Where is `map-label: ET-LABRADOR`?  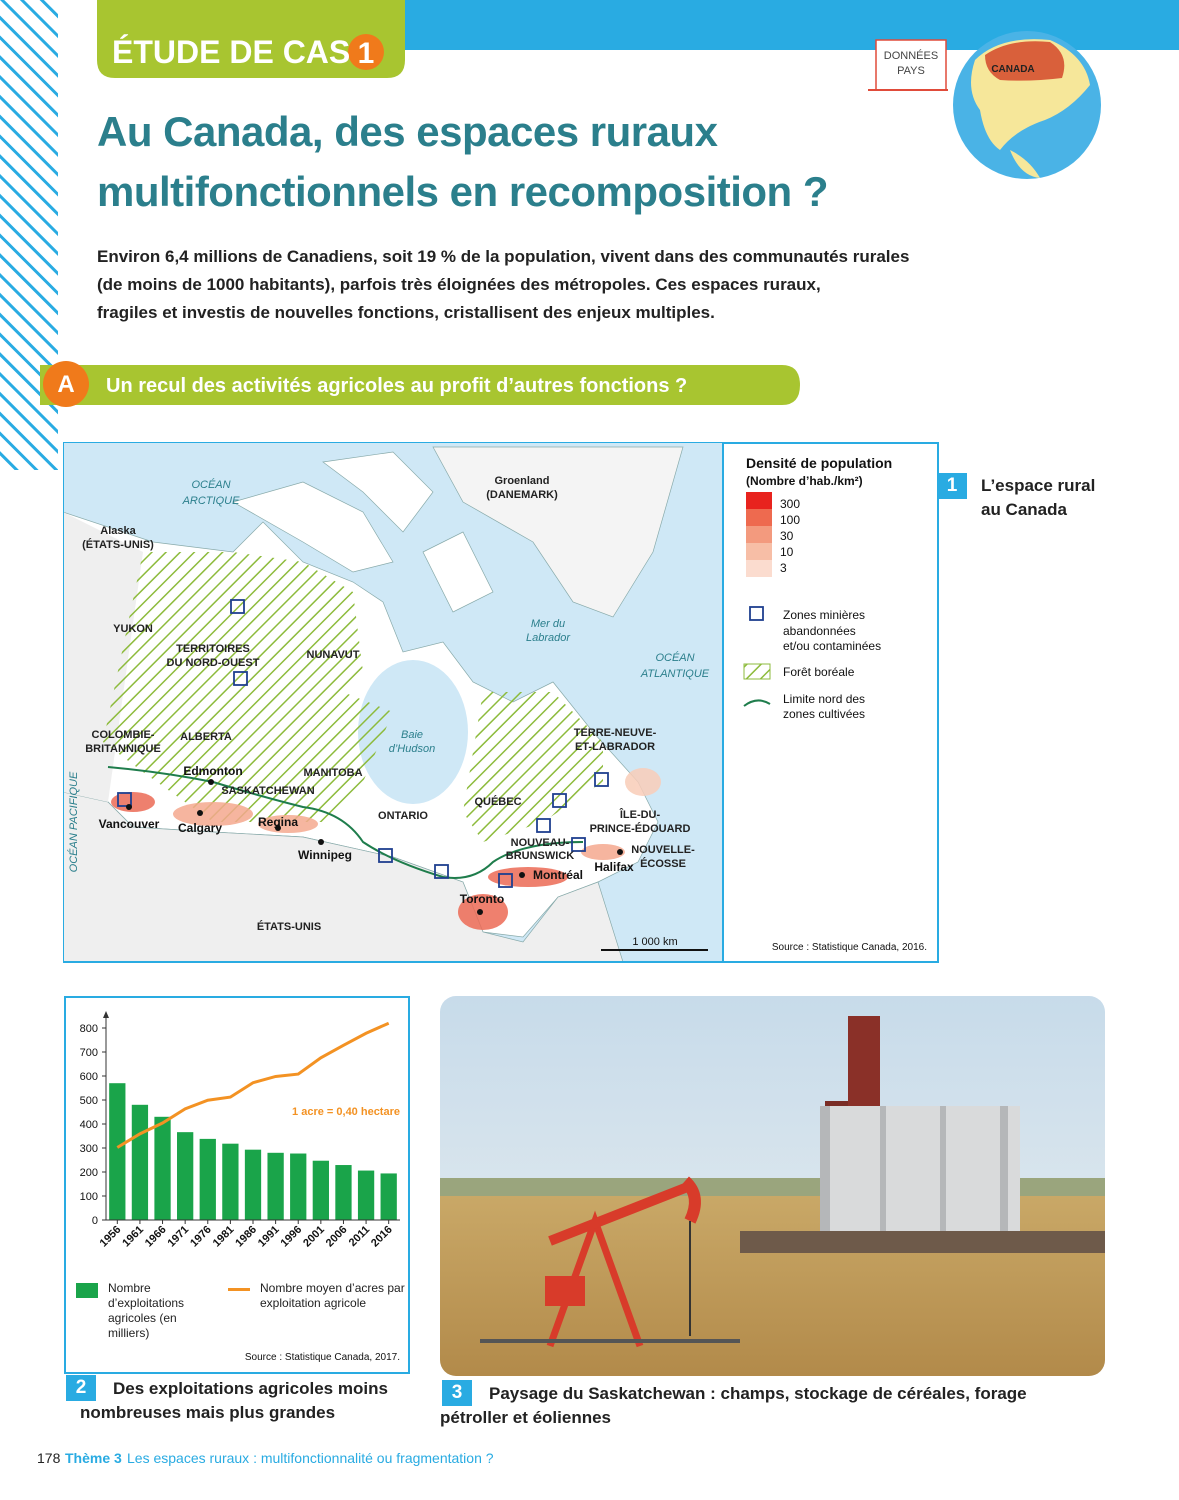 map-label: ET-LABRADOR is located at coordinates (615, 747).